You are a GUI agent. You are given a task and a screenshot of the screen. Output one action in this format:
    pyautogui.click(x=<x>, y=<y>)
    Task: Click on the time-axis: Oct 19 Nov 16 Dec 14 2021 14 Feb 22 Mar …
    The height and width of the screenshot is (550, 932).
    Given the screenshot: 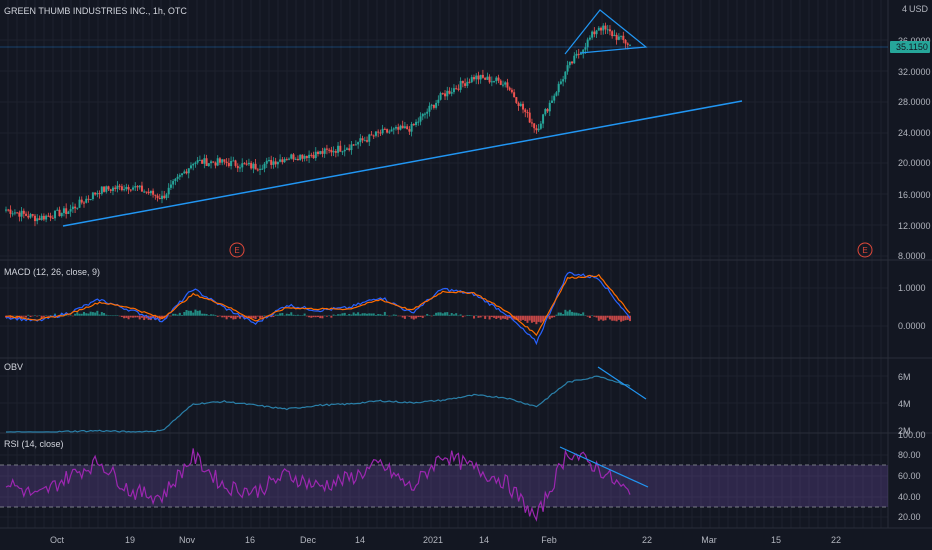 What is the action you would take?
    pyautogui.click(x=445, y=540)
    